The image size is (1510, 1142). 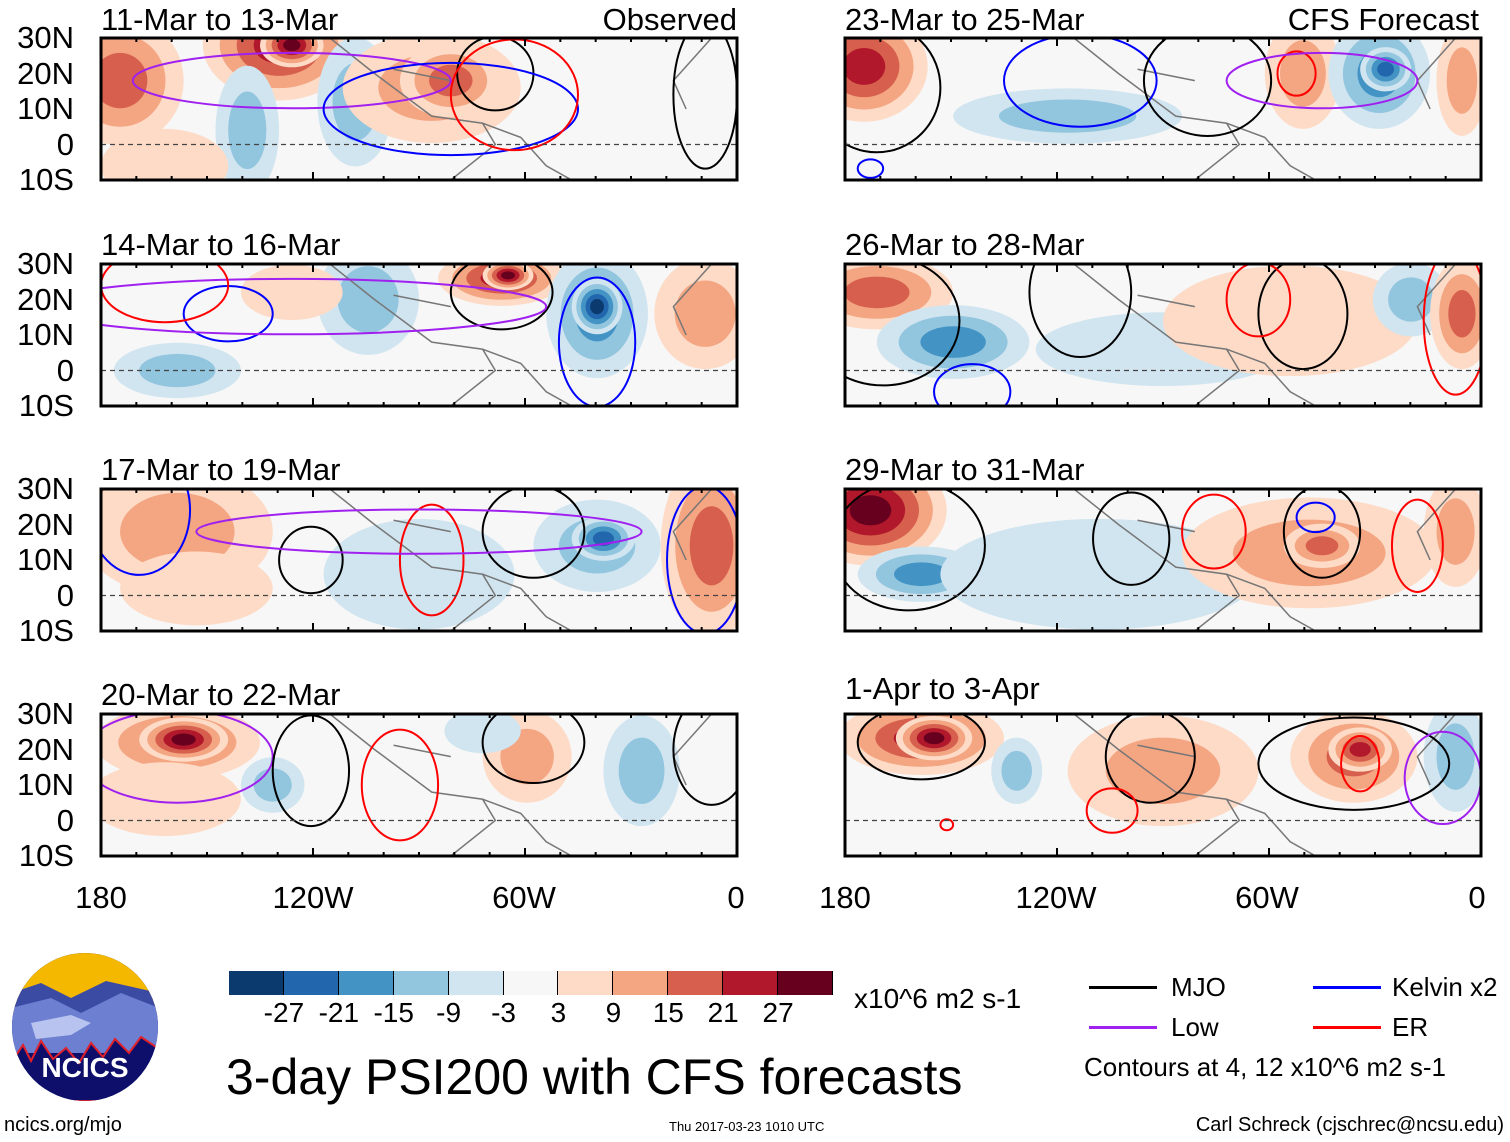 What do you see at coordinates (1349, 1125) in the screenshot?
I see `footer-author: Carl Schreck (cjschrec@ncsu.edu)` at bounding box center [1349, 1125].